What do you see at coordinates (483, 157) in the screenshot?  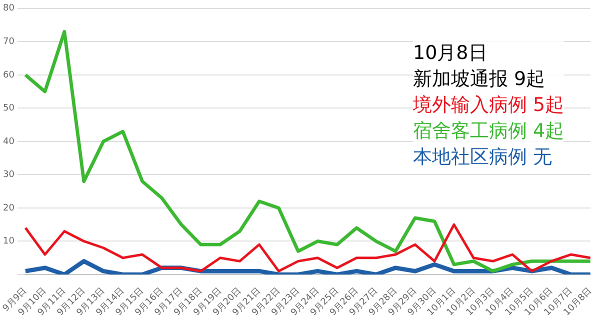 I see `annotation: 本地社区病例 无` at bounding box center [483, 157].